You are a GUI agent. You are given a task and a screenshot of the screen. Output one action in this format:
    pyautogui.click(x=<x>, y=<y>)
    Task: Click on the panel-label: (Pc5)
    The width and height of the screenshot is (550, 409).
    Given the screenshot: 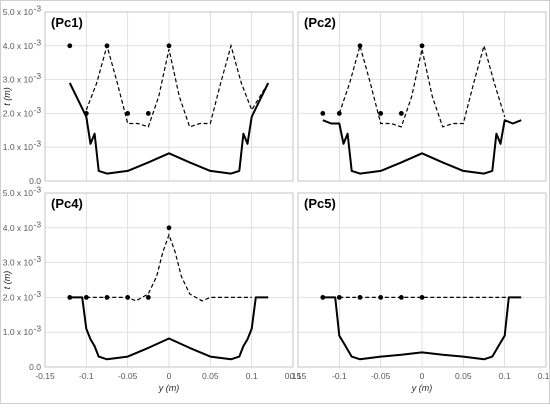 What is the action you would take?
    pyautogui.click(x=320, y=203)
    